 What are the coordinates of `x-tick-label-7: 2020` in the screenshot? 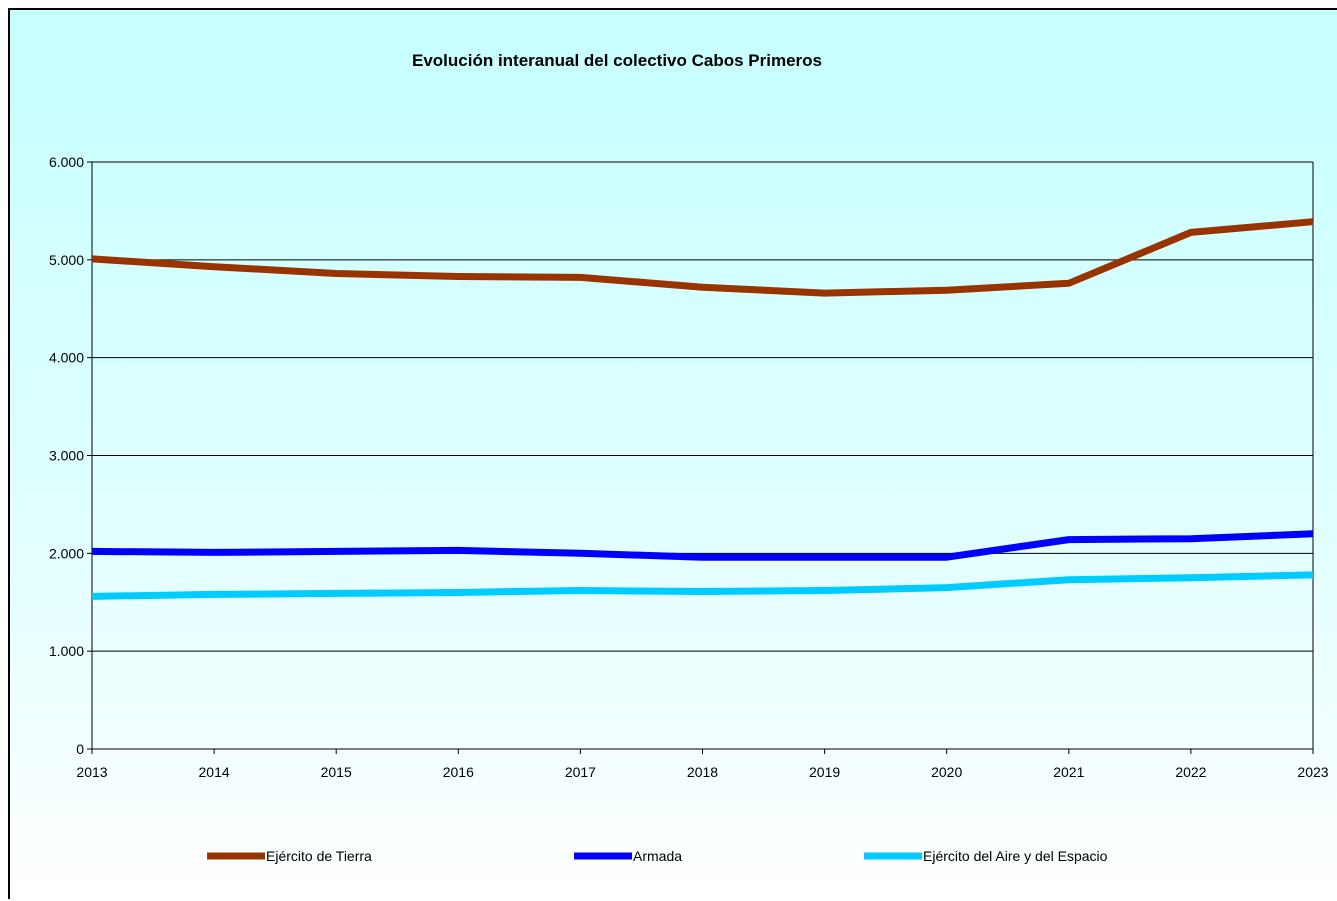 It's located at (946, 772).